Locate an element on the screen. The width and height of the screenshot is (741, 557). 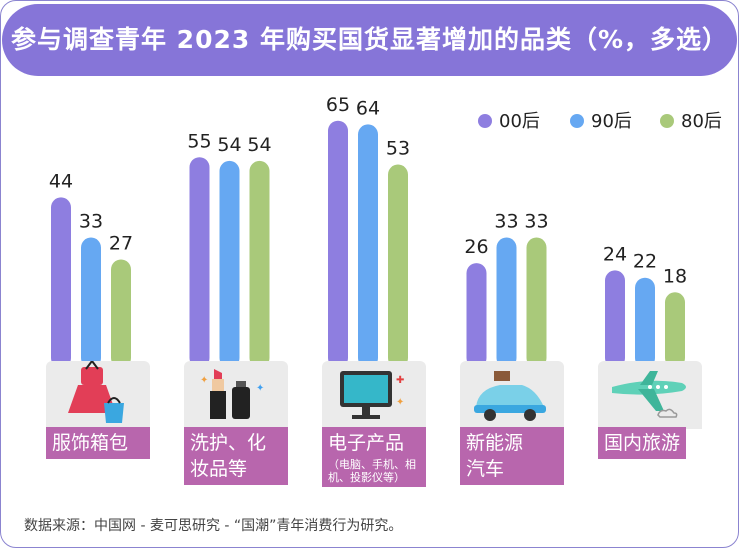
legend-item-00: 00后 is located at coordinates (509, 122).